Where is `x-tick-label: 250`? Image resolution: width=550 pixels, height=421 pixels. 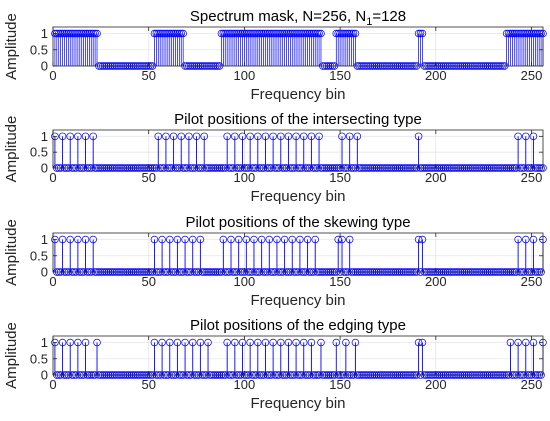 x-tick-label: 250 is located at coordinates (532, 177).